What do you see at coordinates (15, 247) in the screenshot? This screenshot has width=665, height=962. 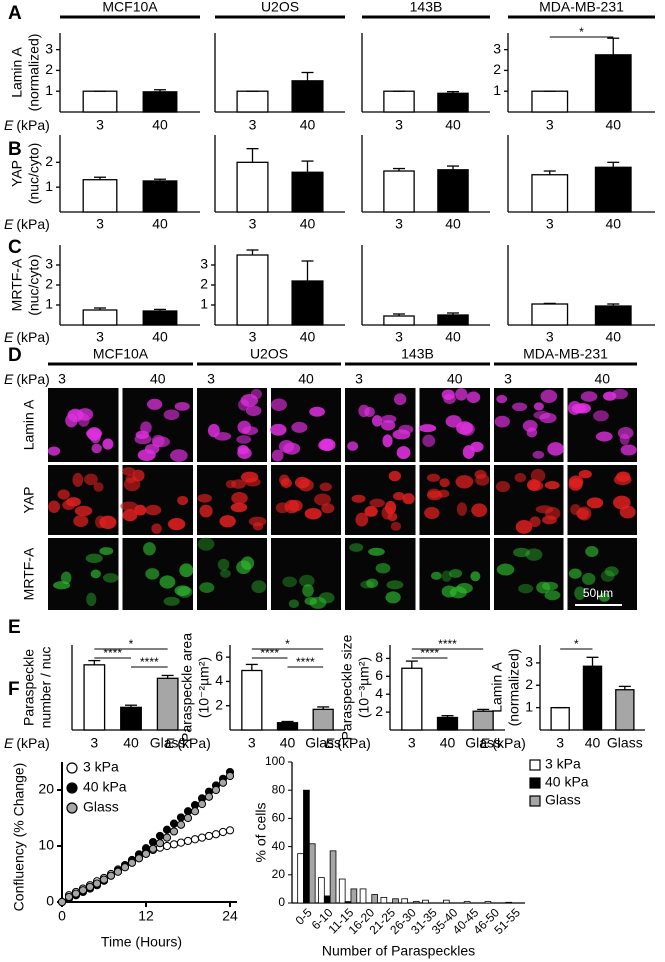 I see `panel-letter: C` at bounding box center [15, 247].